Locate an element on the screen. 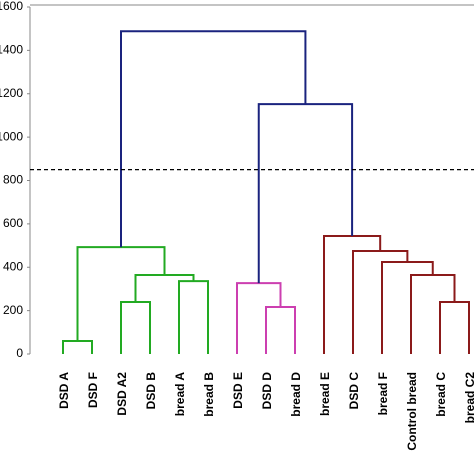 This screenshot has height=474, width=474. y-tick-label: 1400 is located at coordinates (11, 50).